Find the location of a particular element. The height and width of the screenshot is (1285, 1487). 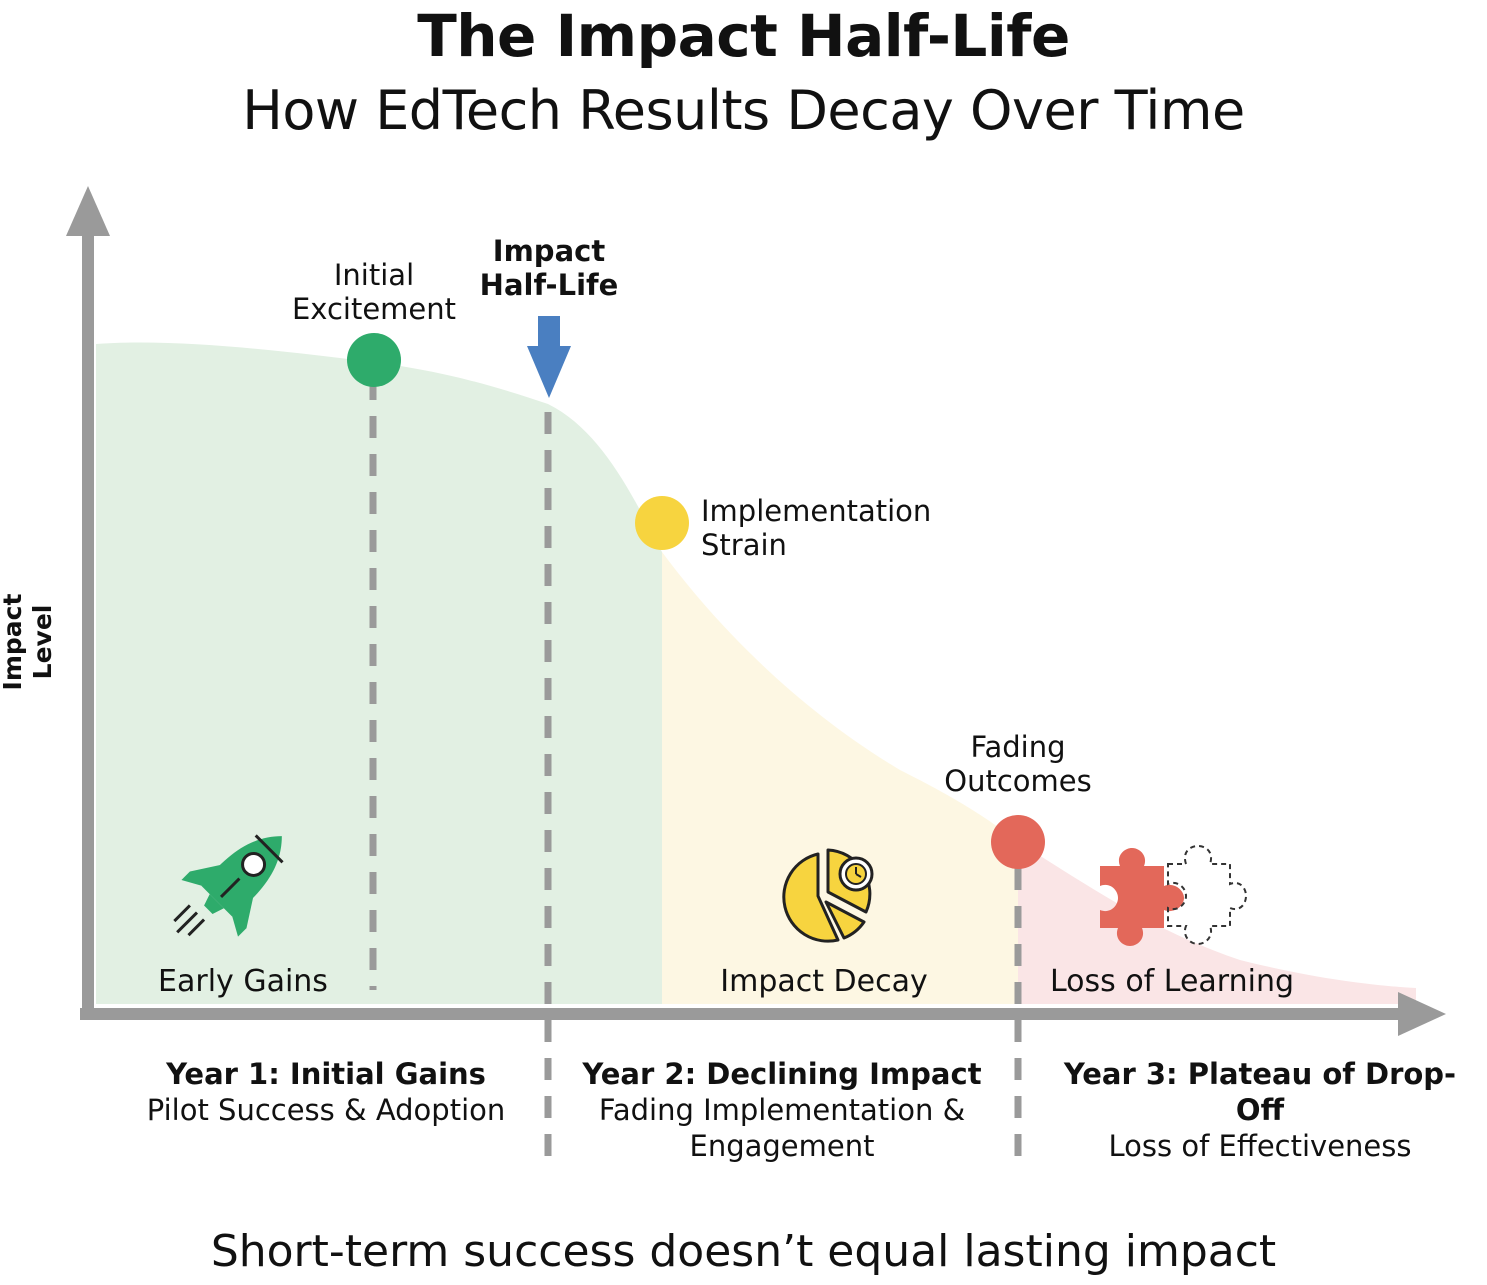

fading-outcomes-dot is located at coordinates (1018, 842).